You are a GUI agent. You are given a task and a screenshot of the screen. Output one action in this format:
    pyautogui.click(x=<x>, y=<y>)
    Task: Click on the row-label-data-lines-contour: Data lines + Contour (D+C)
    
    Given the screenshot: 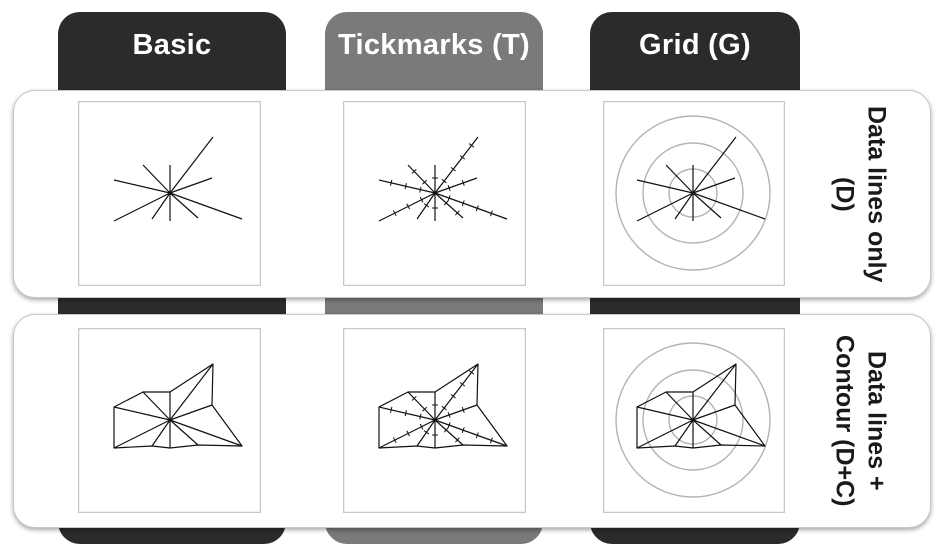 What is the action you would take?
    pyautogui.click(x=857, y=421)
    